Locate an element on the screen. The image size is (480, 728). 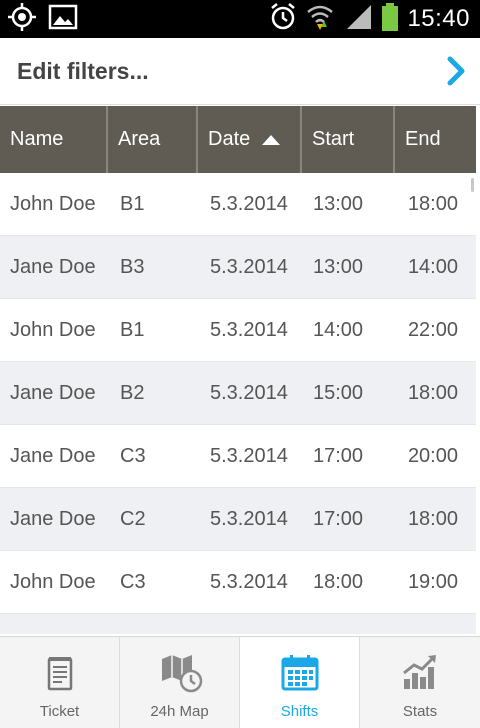
column-header-area: Area is located at coordinates (153, 139).